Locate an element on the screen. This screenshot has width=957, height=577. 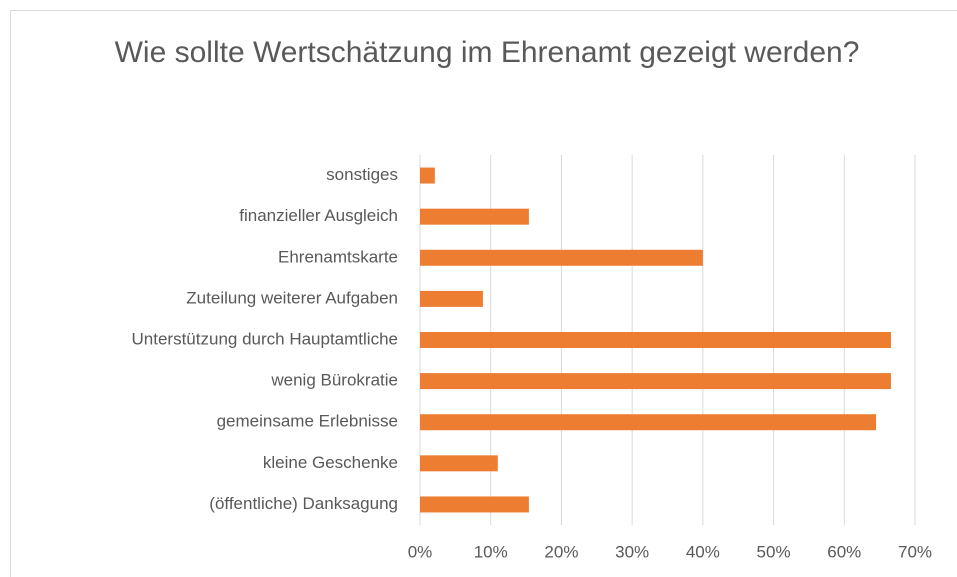
y-tick-label: Ehrenamtskarte is located at coordinates (338, 256).